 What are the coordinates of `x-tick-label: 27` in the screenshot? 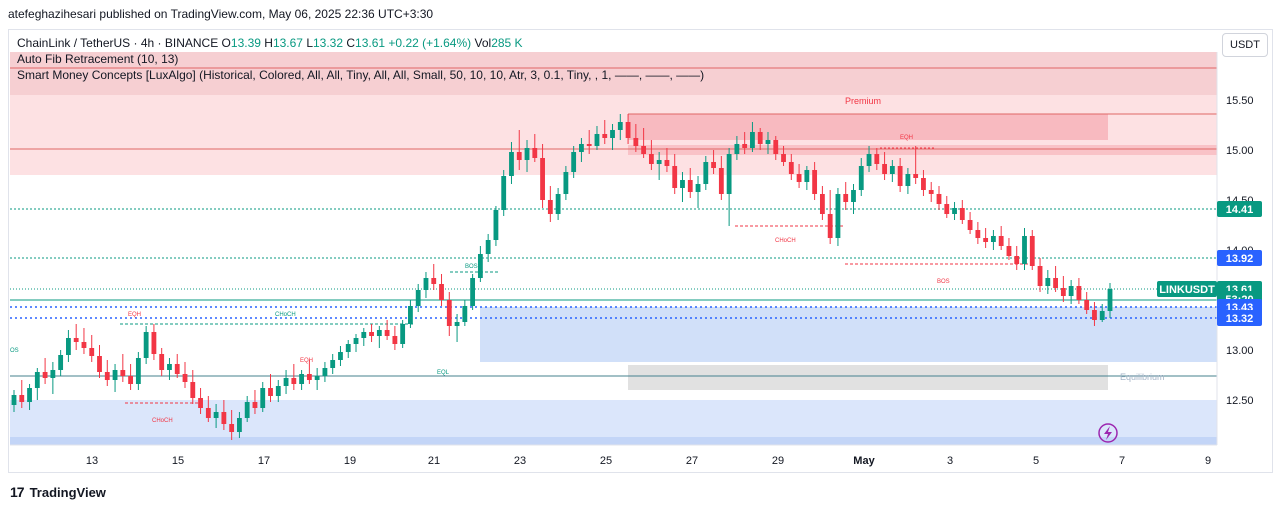 It's located at (692, 461).